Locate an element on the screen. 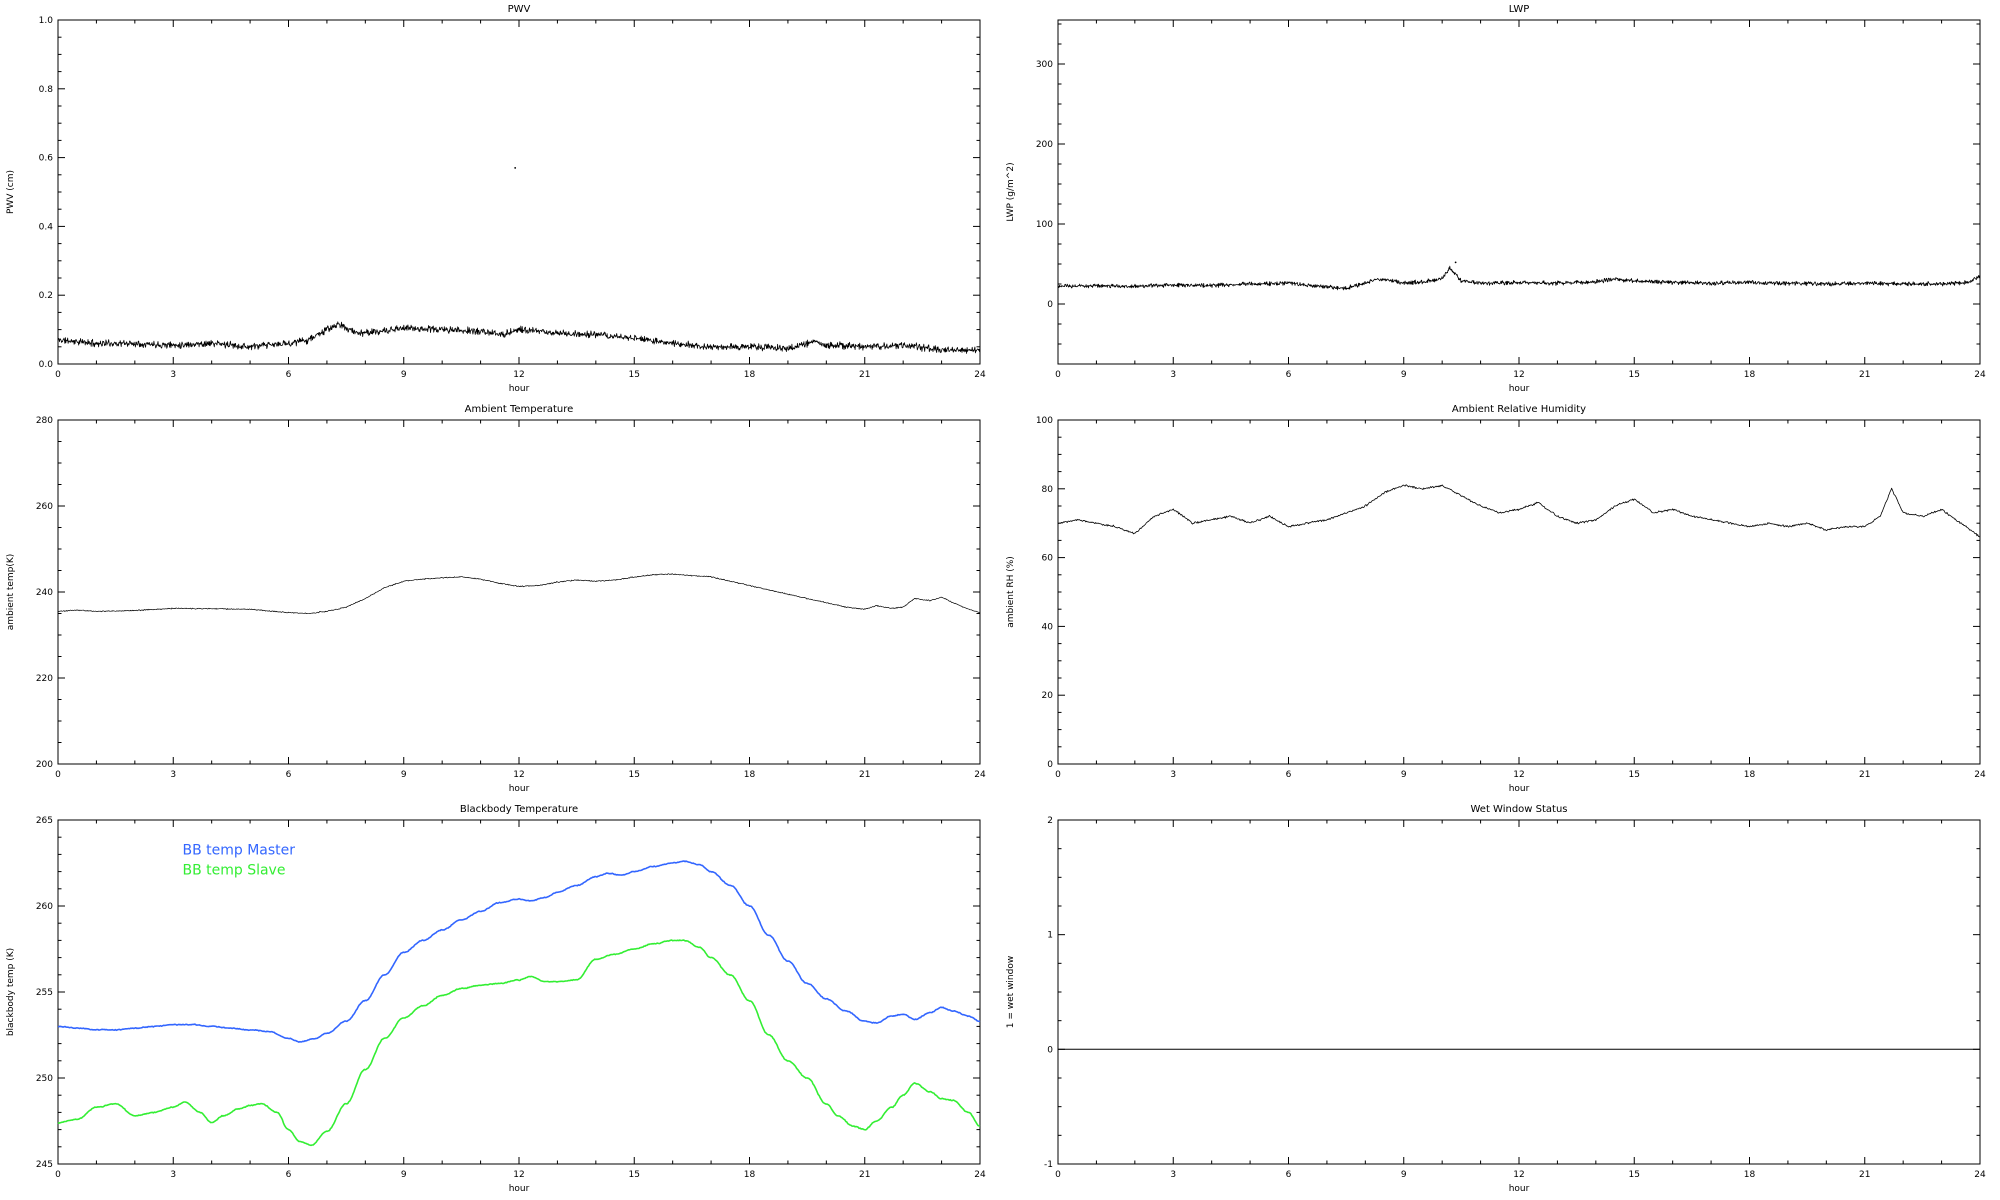 Image resolution: width=2000 pixels, height=1200 pixels. y-tick-label: -1 is located at coordinates (1048, 1165).